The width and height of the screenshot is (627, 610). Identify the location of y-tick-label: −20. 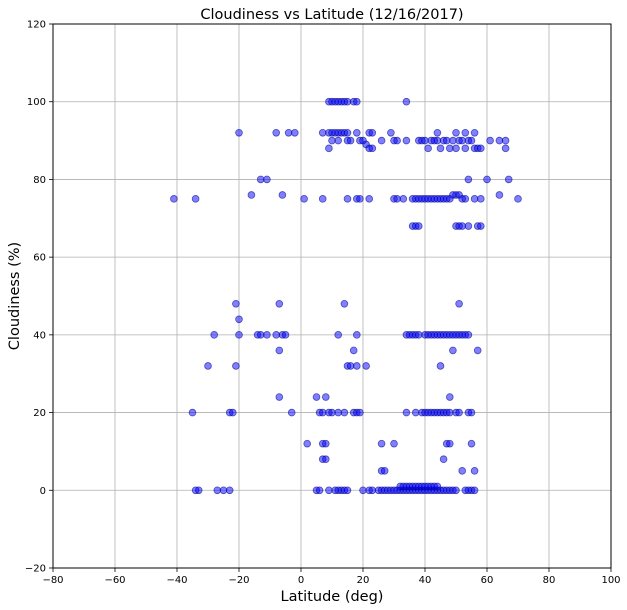
(35, 569).